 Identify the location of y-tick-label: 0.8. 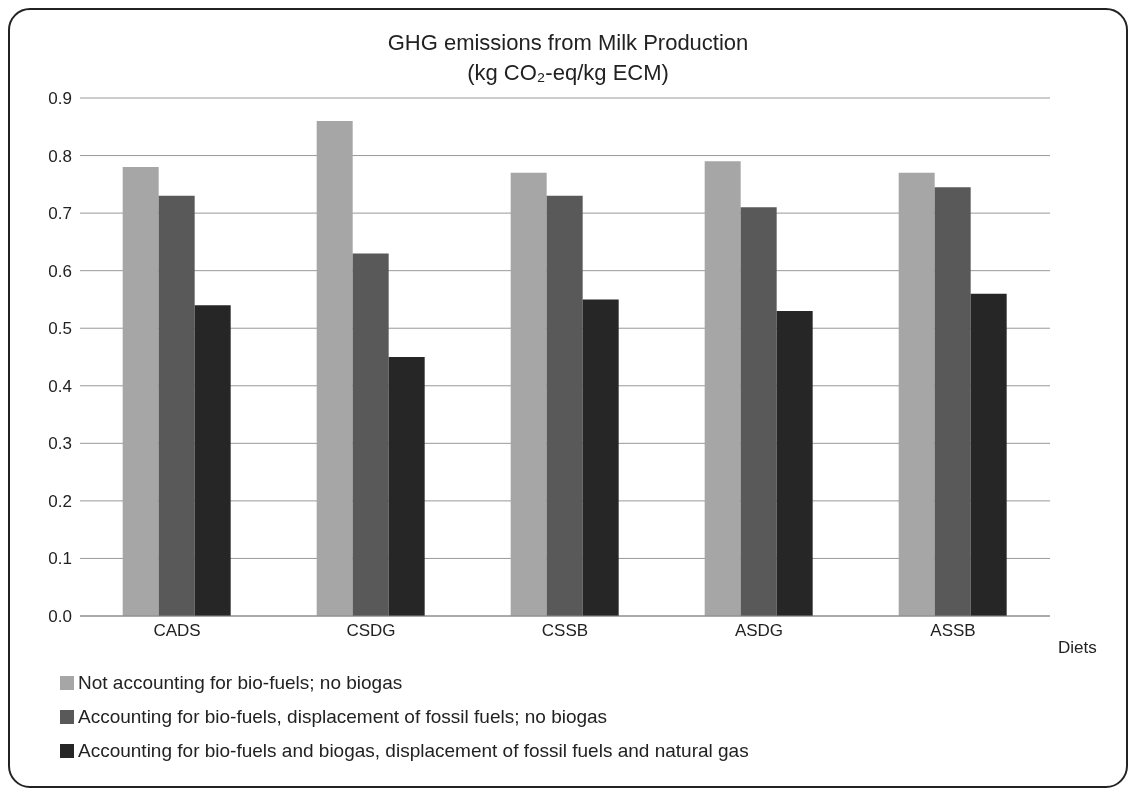
(60, 156).